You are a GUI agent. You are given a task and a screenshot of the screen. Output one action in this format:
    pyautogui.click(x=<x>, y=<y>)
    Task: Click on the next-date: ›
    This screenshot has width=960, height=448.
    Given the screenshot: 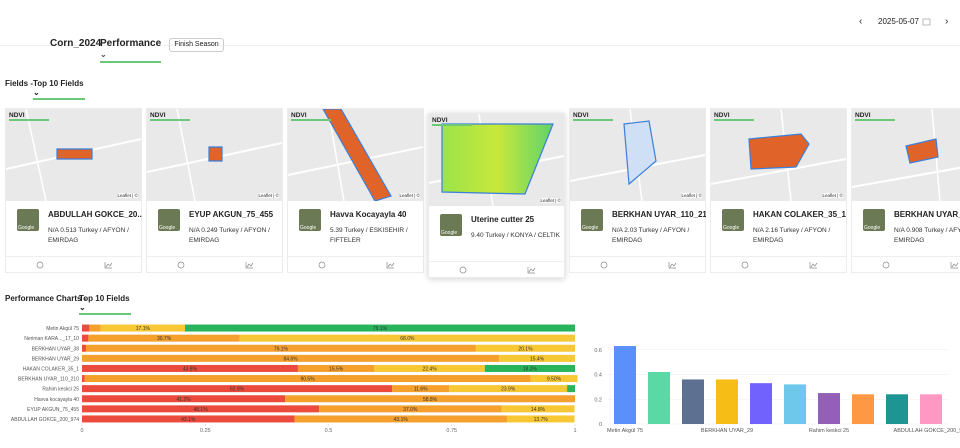 What is the action you would take?
    pyautogui.click(x=947, y=21)
    